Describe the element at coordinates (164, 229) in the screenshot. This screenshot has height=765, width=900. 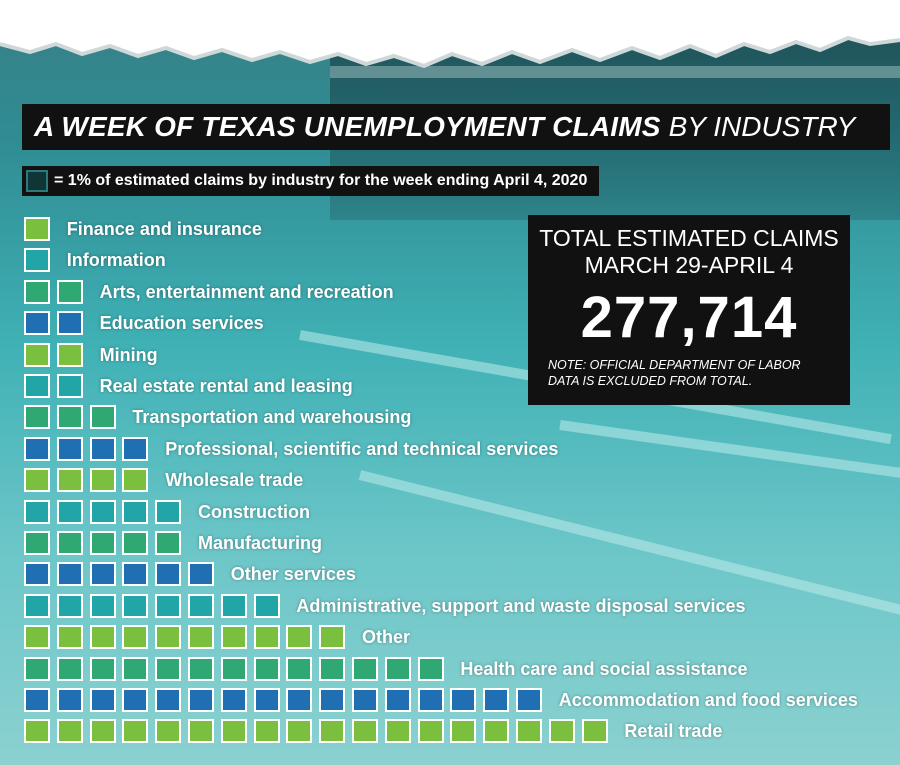
I see `category-label: Finance and insurance` at that location.